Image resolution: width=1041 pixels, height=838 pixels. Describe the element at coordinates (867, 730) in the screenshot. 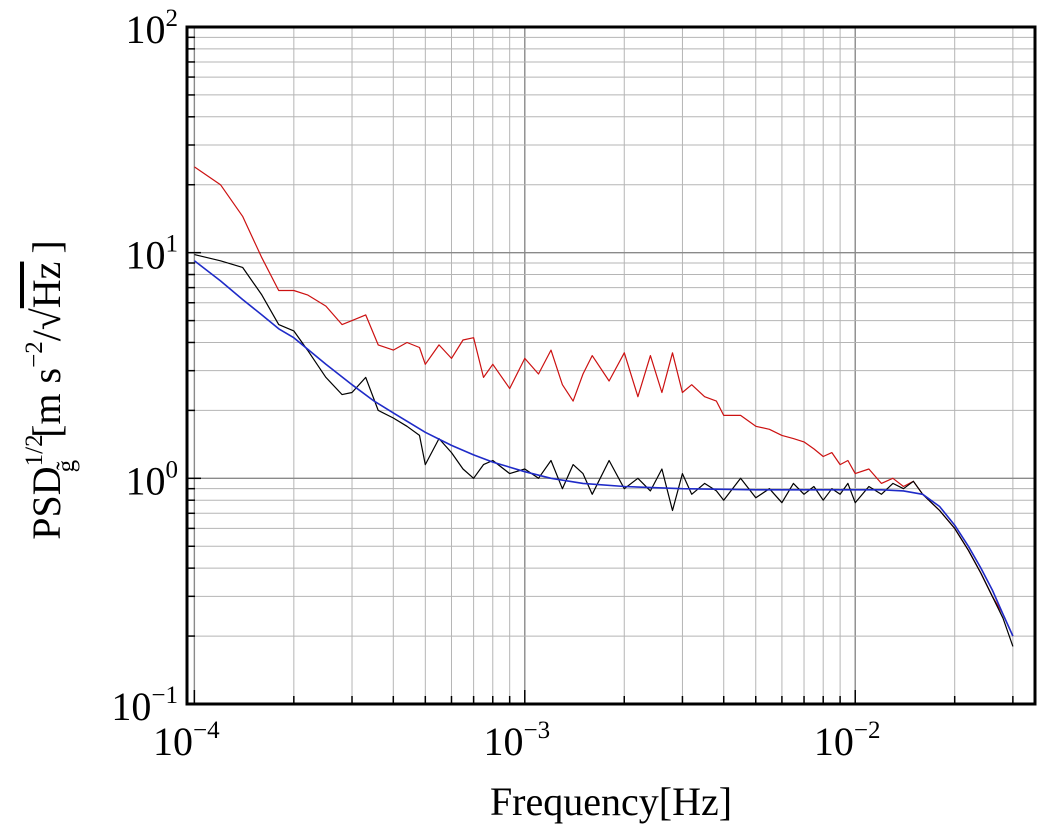

I see `x-tick-exp: −2` at that location.